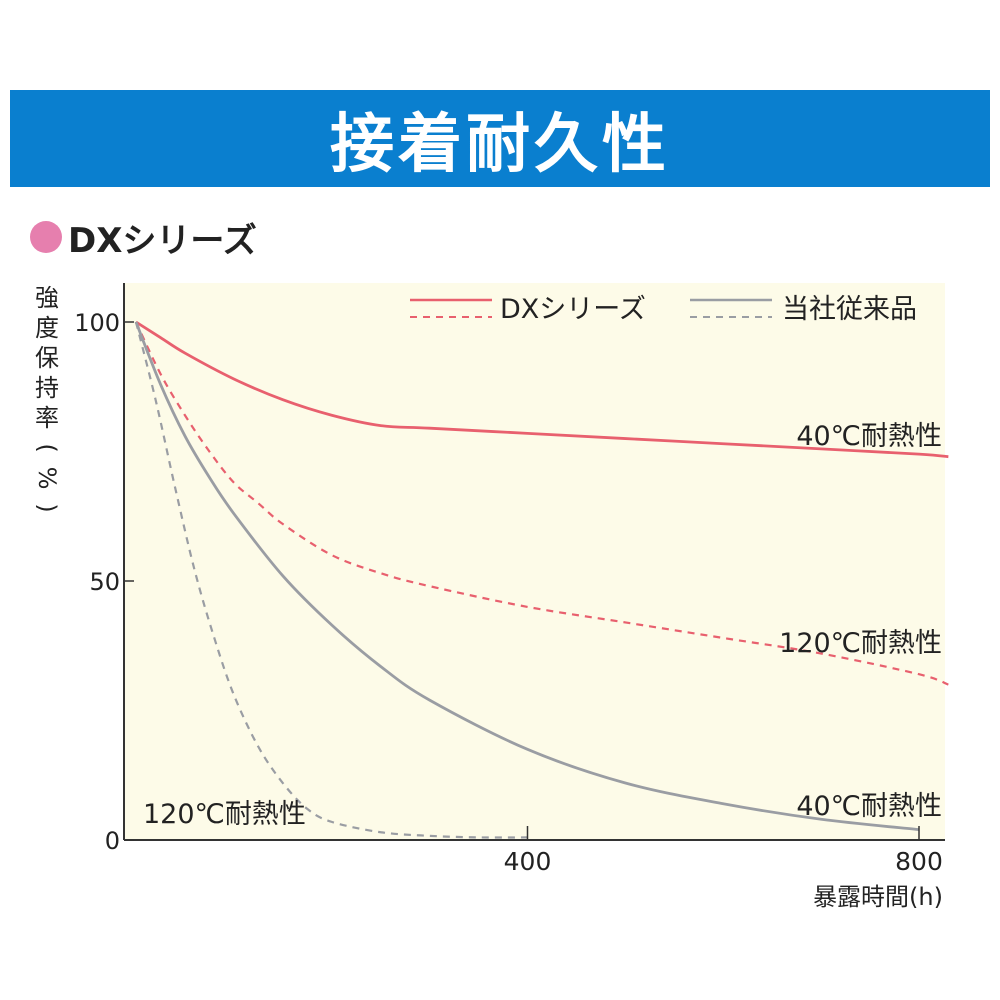 The width and height of the screenshot is (1000, 1000). I want to click on page-title: 接着耐久性, so click(500, 144).